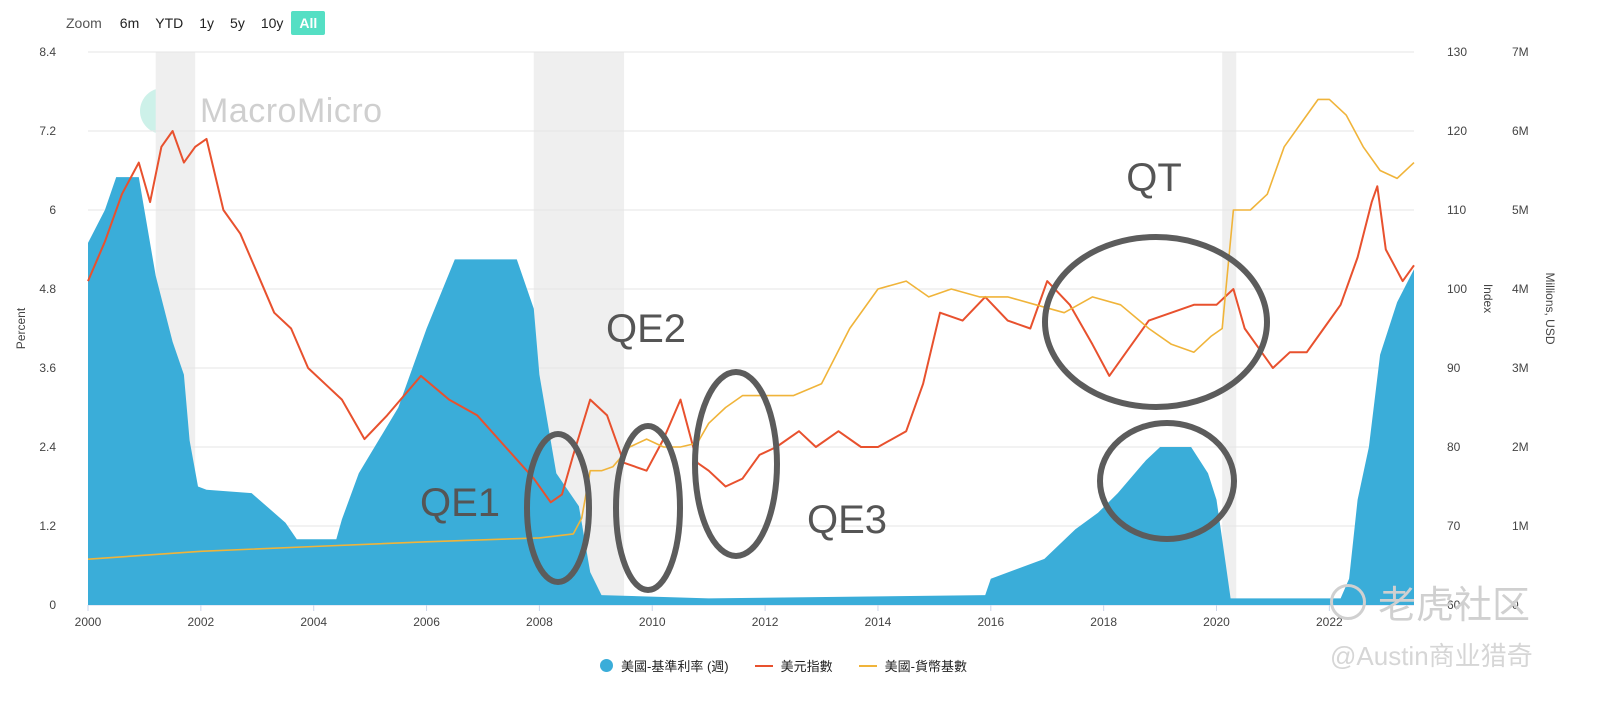 This screenshot has width=1600, height=702. Describe the element at coordinates (1515, 605) in the screenshot. I see `right-millions-tick-label: 0` at that location.